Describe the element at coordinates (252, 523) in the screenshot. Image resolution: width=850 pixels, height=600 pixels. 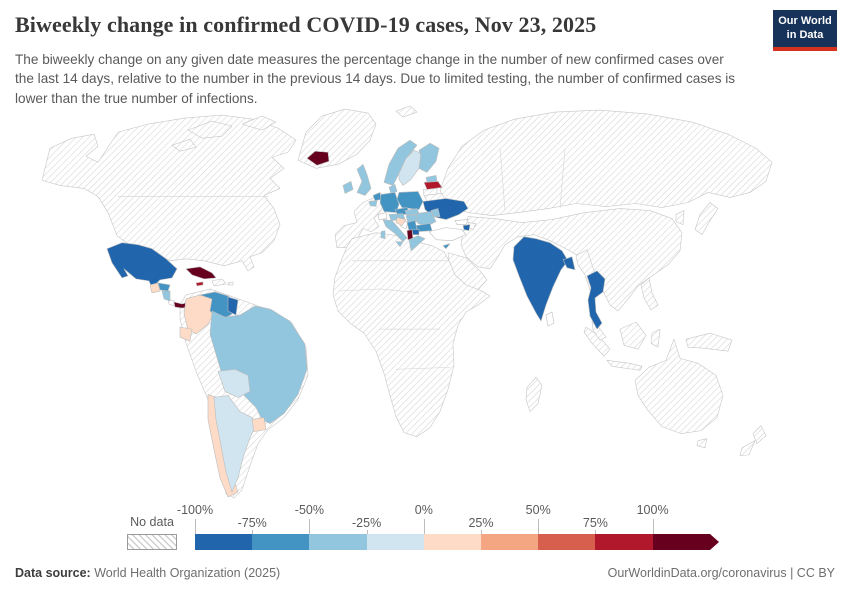
I see `legend-tick-label: -75%` at that location.